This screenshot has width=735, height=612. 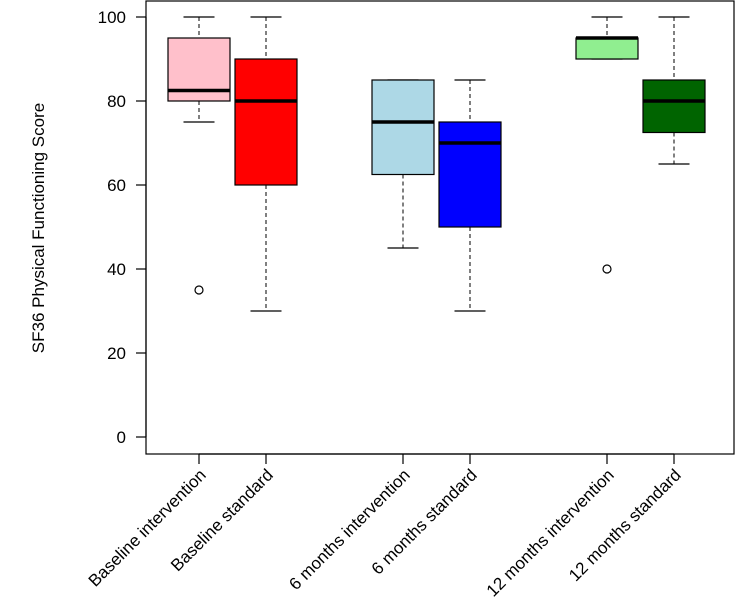 I want to click on y-tick-label: 80, so click(x=116, y=101).